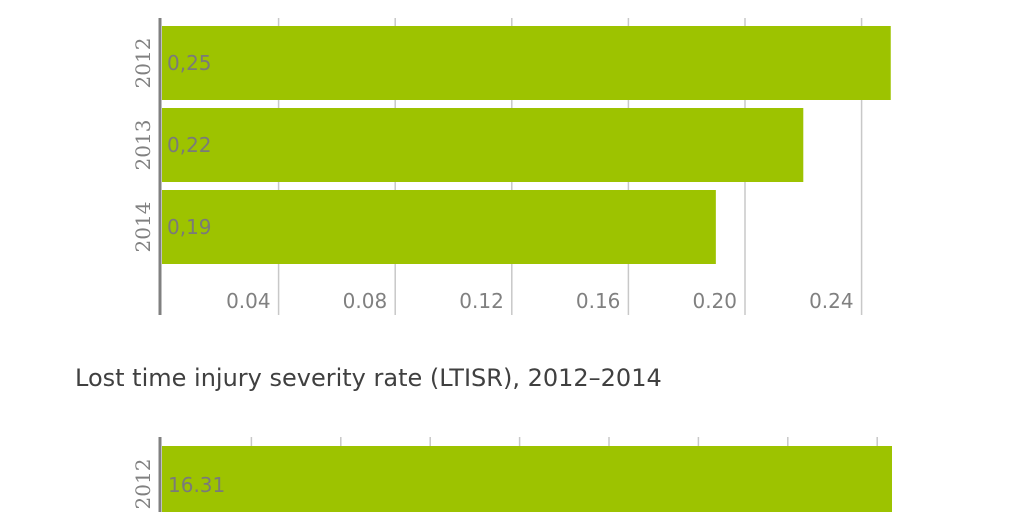 The height and width of the screenshot is (512, 1024). What do you see at coordinates (248, 301) in the screenshot?
I see `x-tick-label: 0.04` at bounding box center [248, 301].